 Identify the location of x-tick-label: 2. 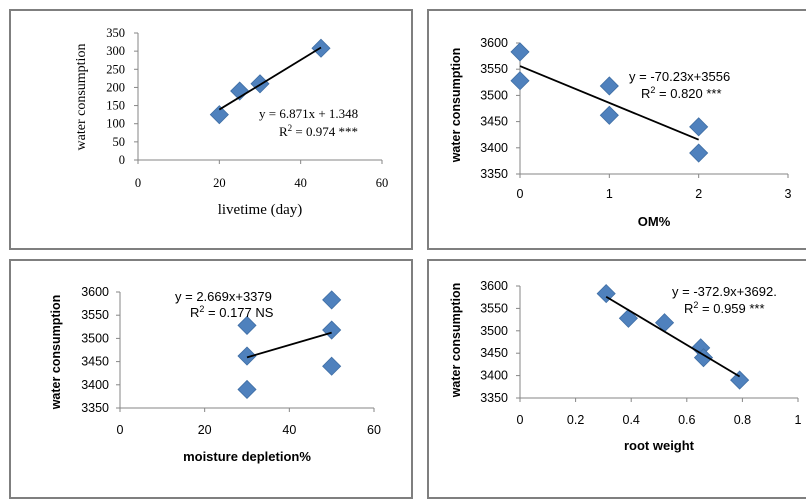
(698, 194).